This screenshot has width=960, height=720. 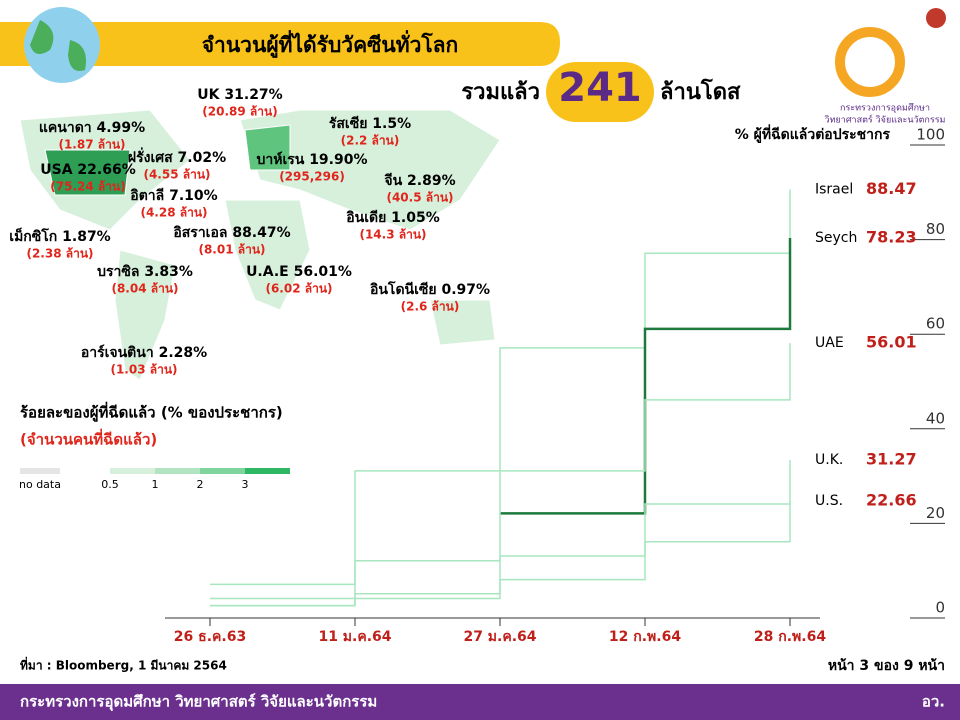 What do you see at coordinates (123, 665) in the screenshot?
I see `source: ที่มา : Bloomberg, 1 มีนาคม 2564` at bounding box center [123, 665].